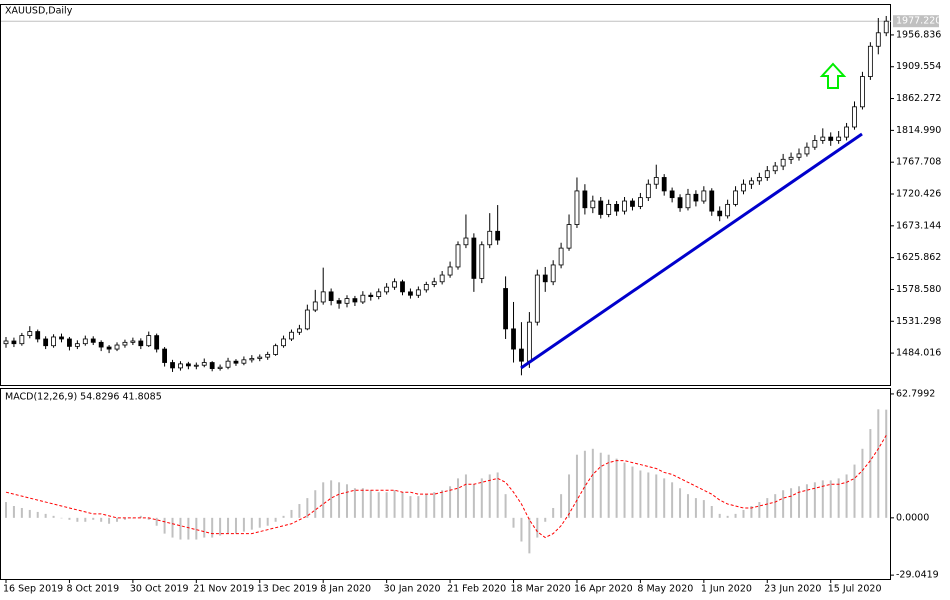 The width and height of the screenshot is (950, 600). Describe the element at coordinates (33, 589) in the screenshot. I see `x-tick-label: 16 Sep 2019` at that location.